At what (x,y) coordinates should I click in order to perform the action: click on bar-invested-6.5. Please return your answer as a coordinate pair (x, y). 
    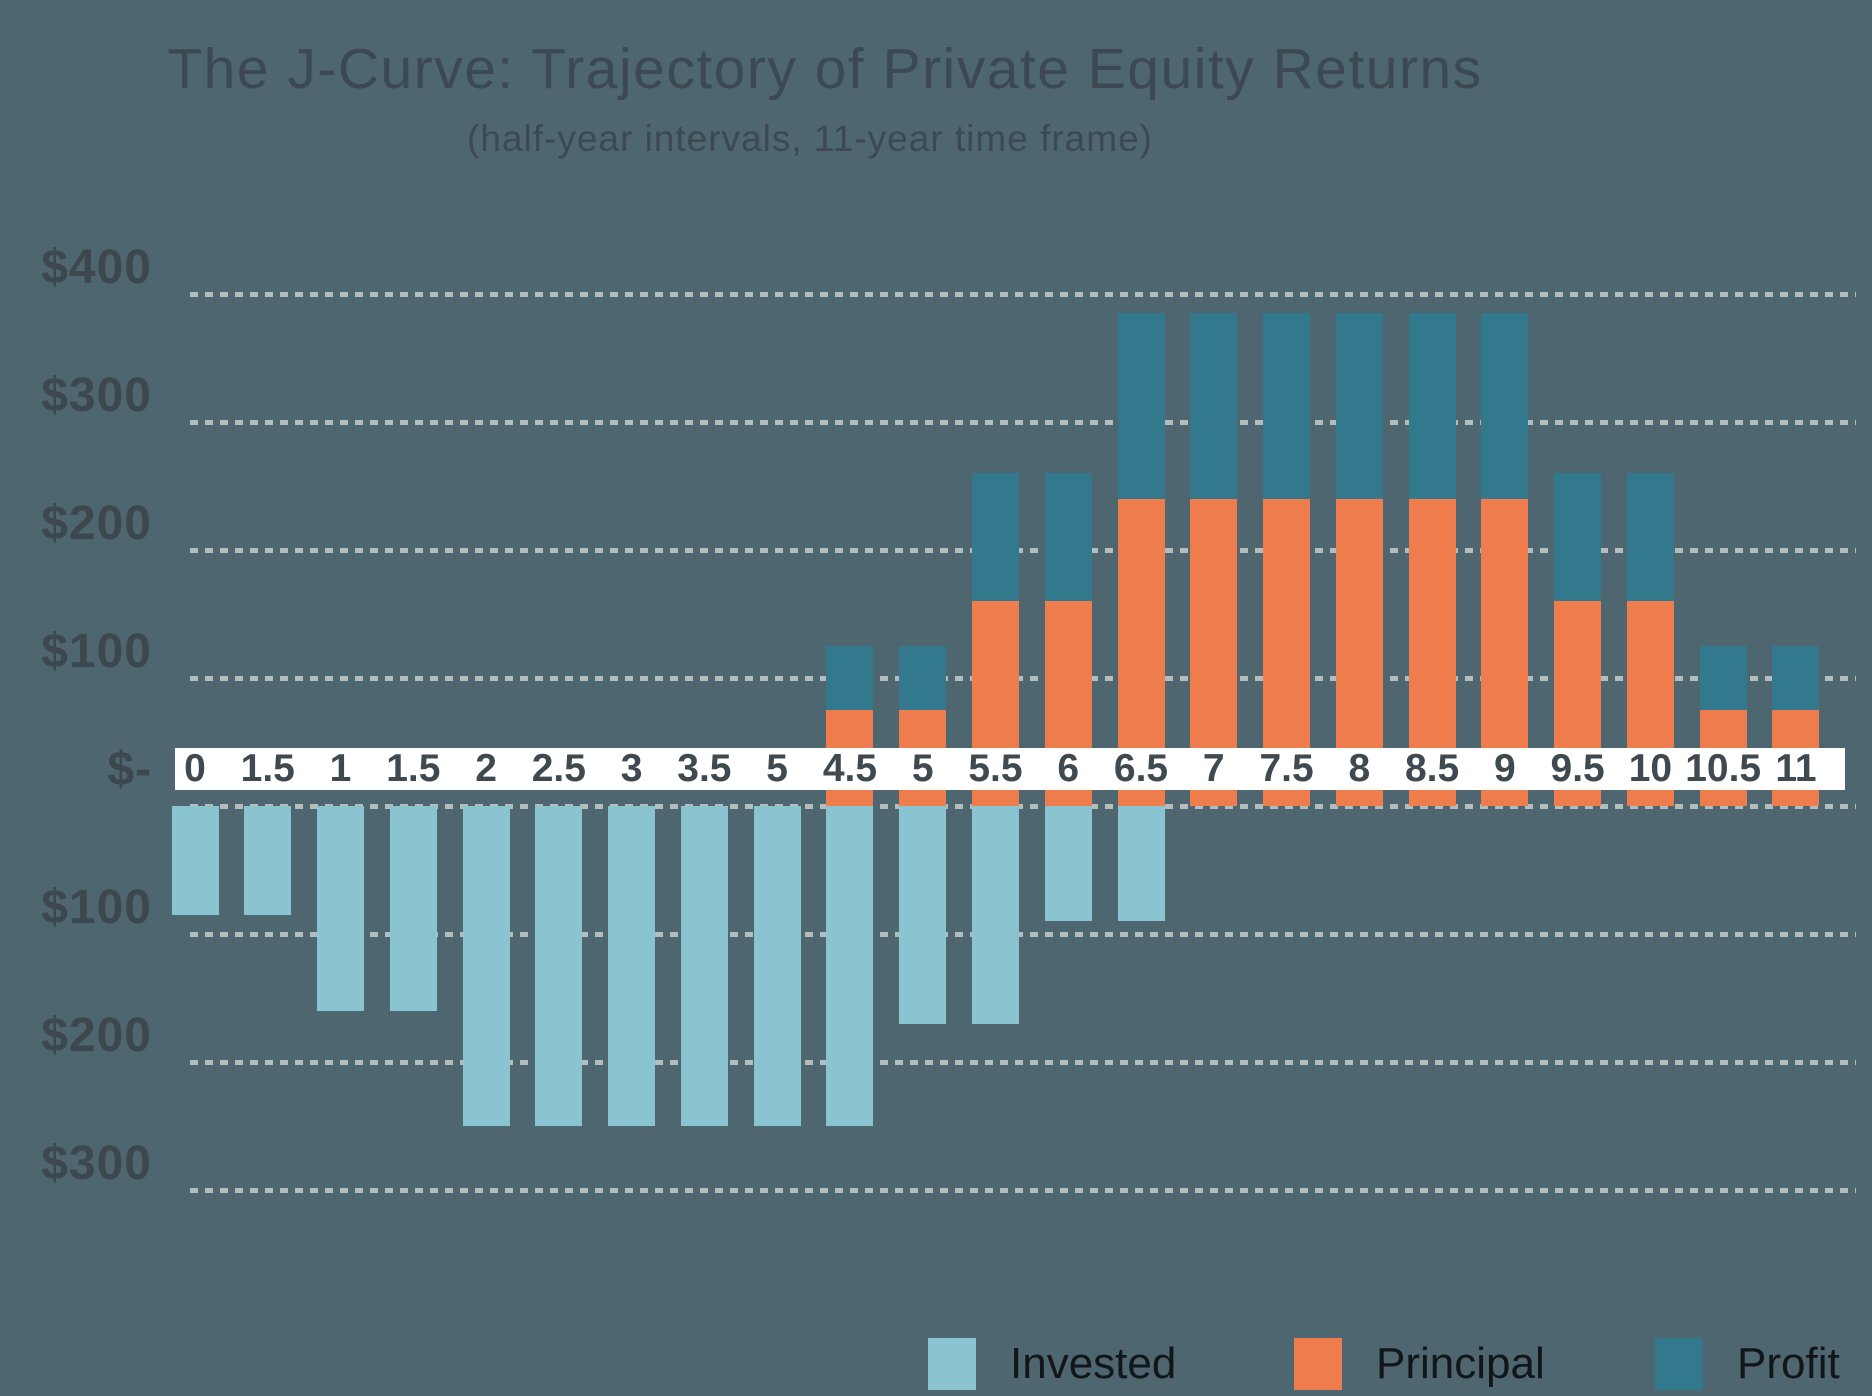
    Looking at the image, I should click on (1141, 864).